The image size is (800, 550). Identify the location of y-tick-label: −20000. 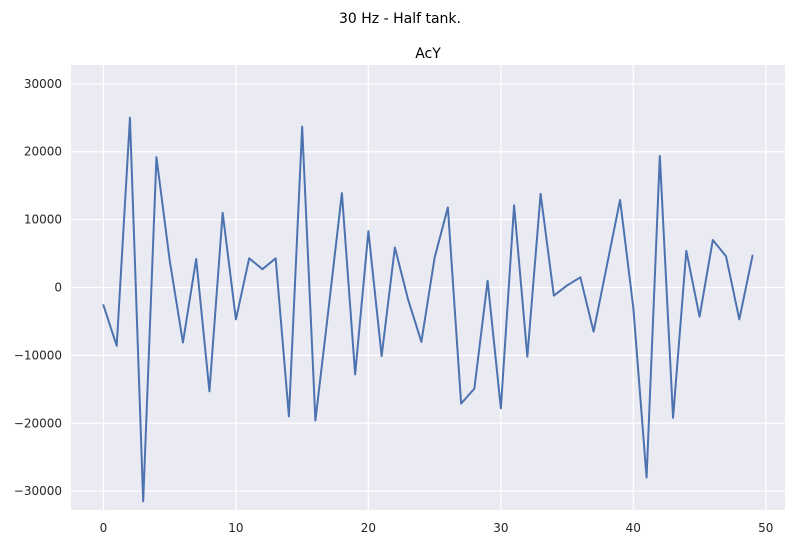
(38, 423).